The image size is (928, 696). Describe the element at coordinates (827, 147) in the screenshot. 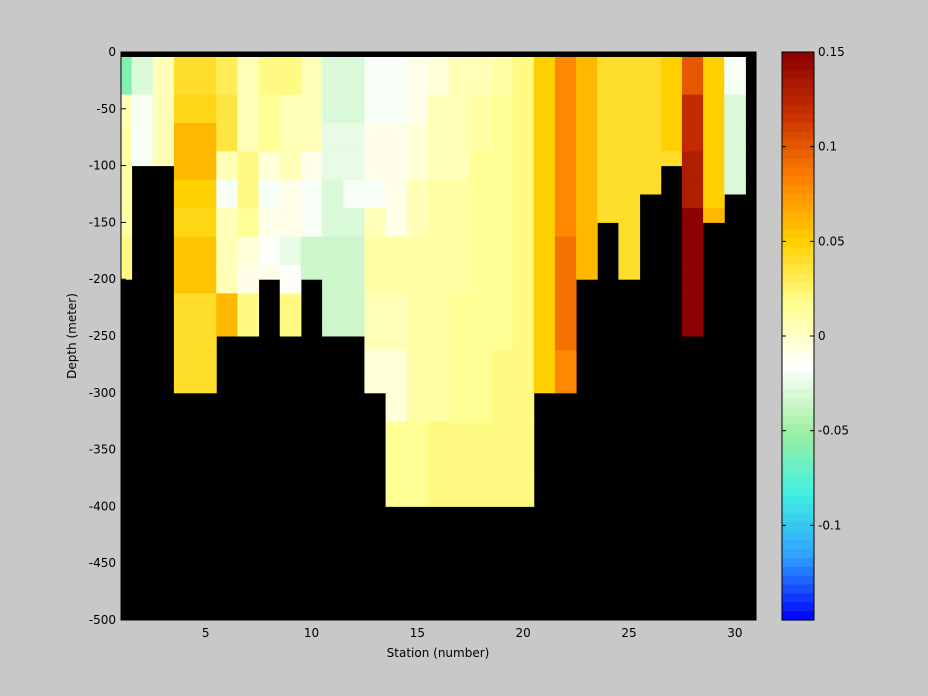

I see `colorbar-tick-label: 0.1` at that location.